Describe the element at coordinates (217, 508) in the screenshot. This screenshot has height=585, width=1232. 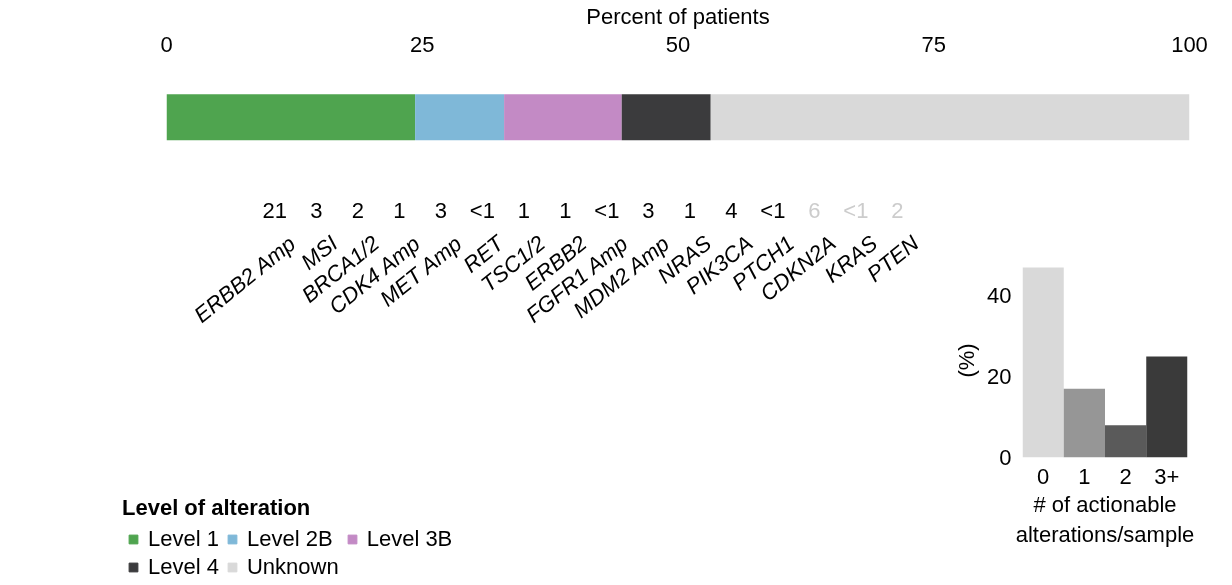
I see `legend-title: Level of alteration` at that location.